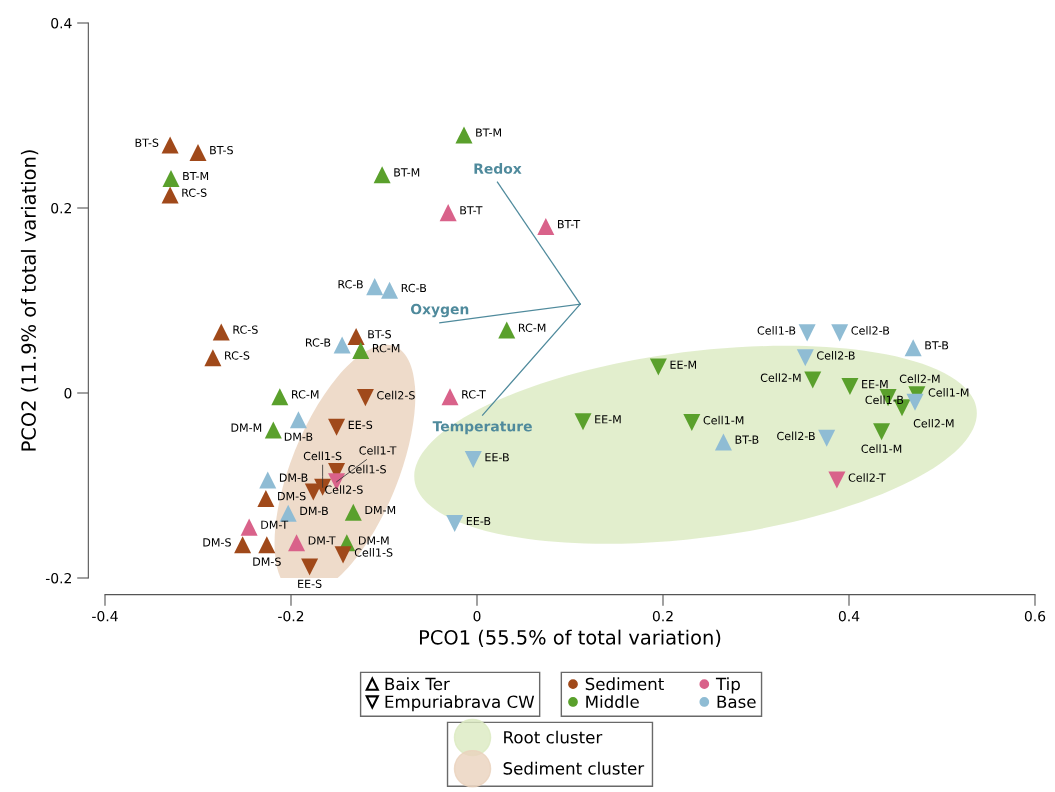 This screenshot has width=1055, height=792. I want to click on y-tick-label: 0.4, so click(61, 23).